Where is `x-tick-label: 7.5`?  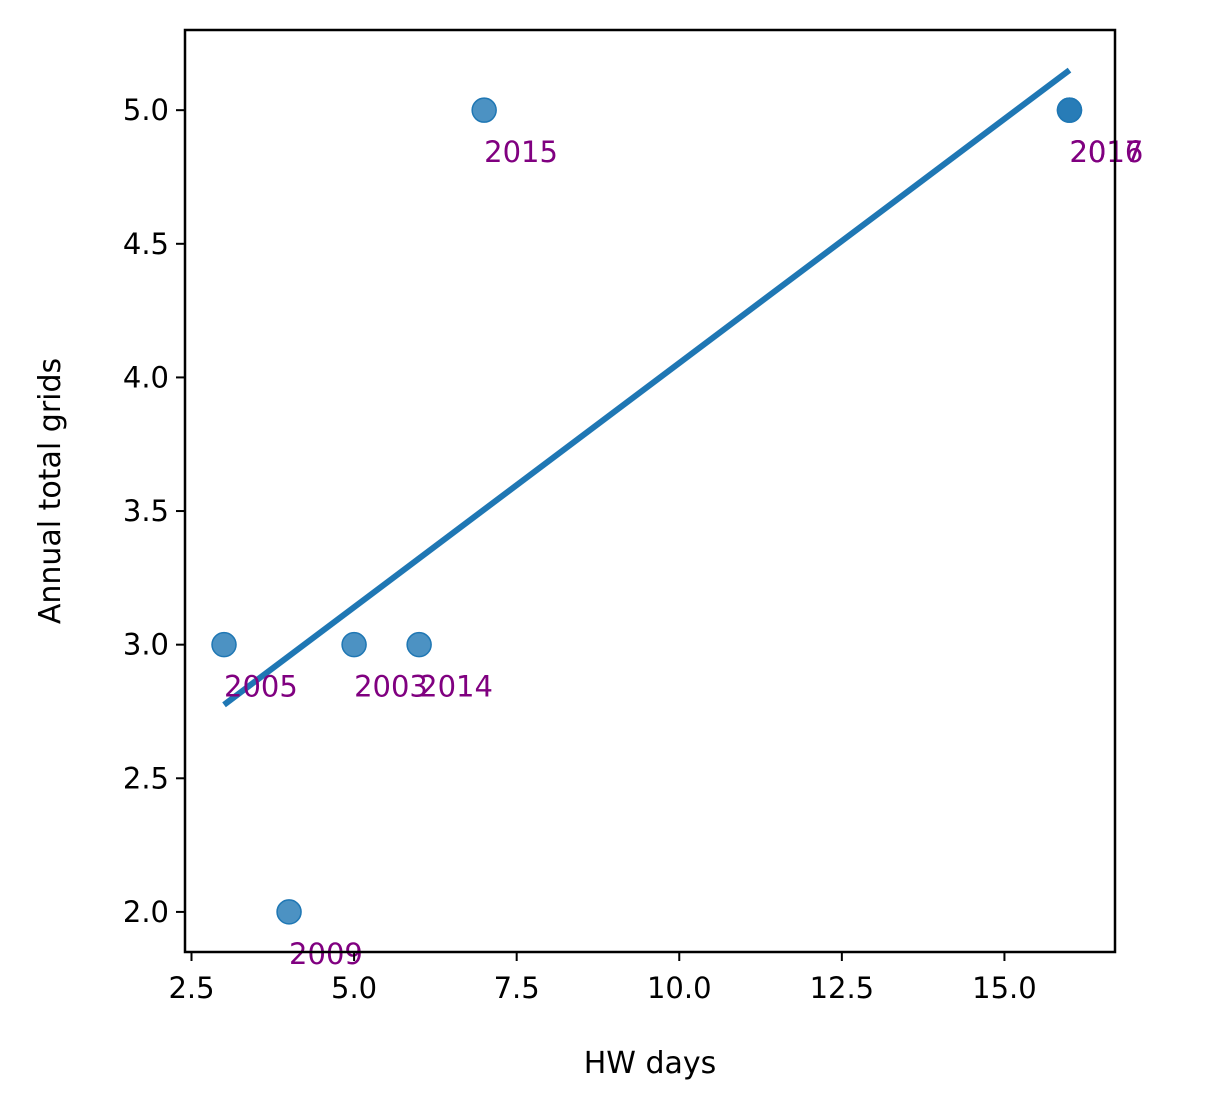
x-tick-label: 7.5 is located at coordinates (517, 988).